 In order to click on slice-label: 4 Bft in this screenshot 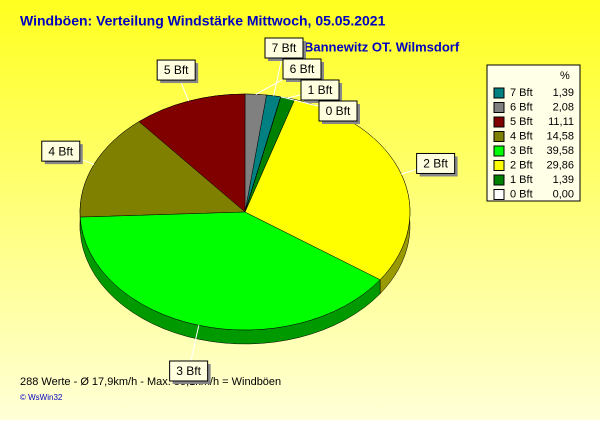, I will do `click(60, 151)`.